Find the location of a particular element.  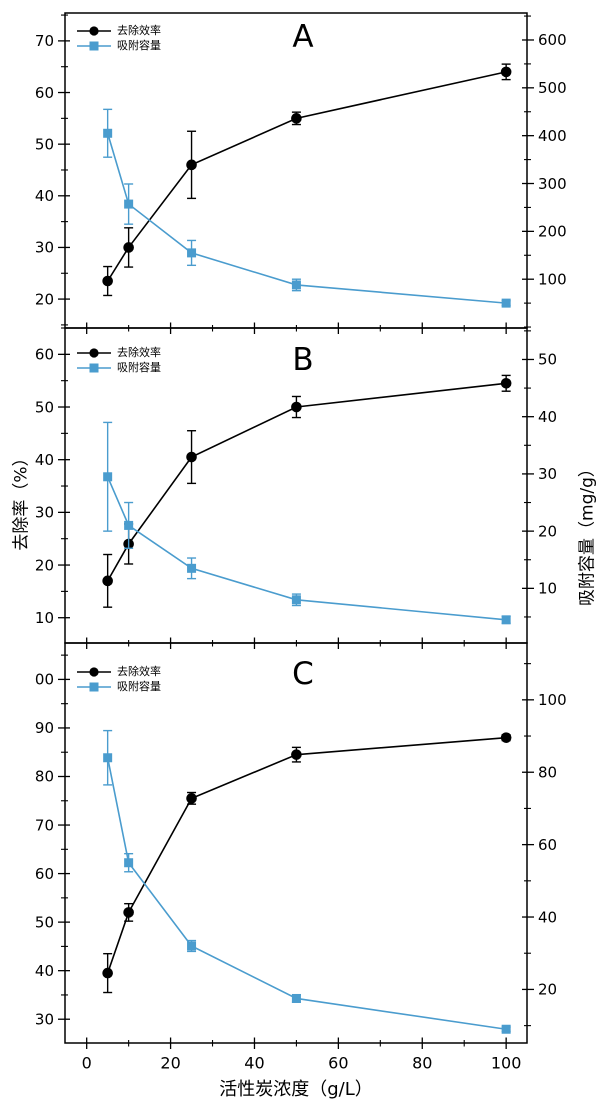

x-tick-label: 0 is located at coordinates (87, 1063).